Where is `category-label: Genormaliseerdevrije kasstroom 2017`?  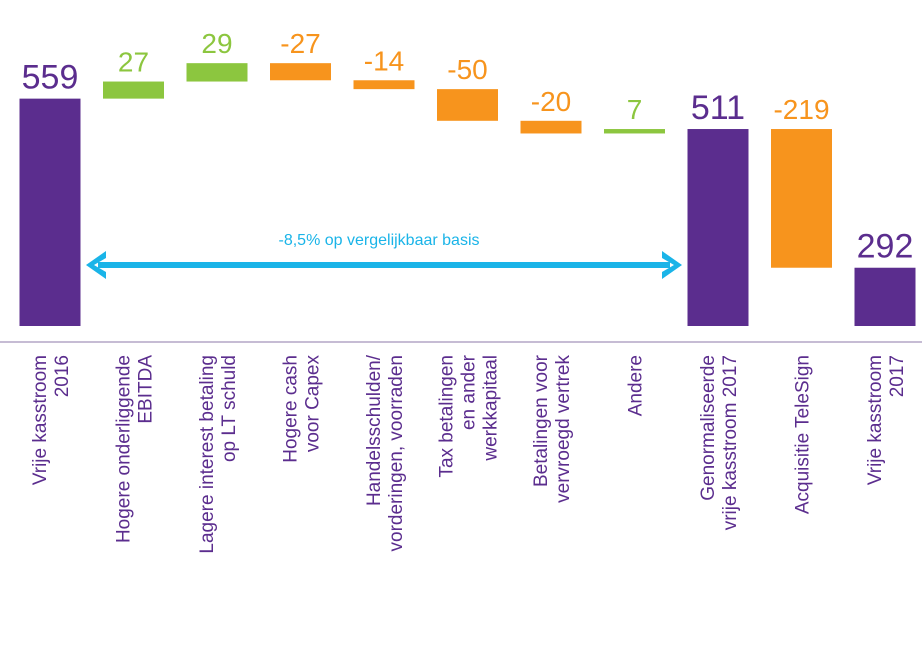 category-label: Genormaliseerdevrije kasstroom 2017 is located at coordinates (719, 442).